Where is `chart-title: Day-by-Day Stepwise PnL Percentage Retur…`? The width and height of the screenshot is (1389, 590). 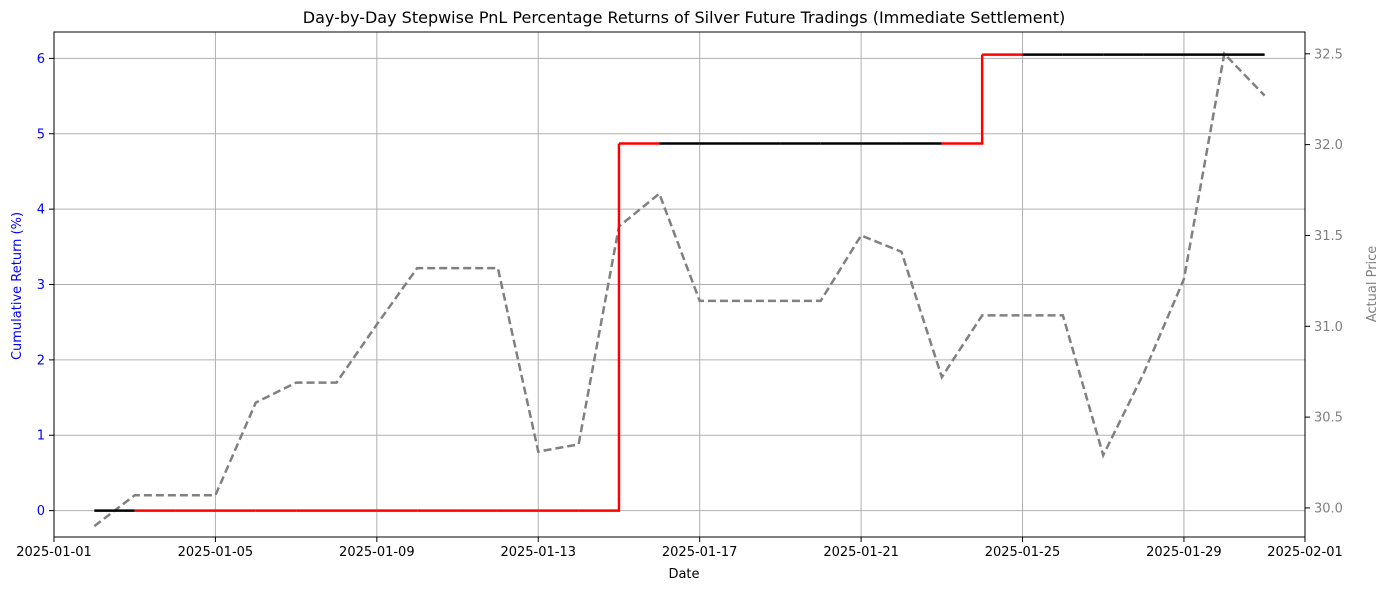 chart-title: Day-by-Day Stepwise PnL Percentage Retur… is located at coordinates (684, 17).